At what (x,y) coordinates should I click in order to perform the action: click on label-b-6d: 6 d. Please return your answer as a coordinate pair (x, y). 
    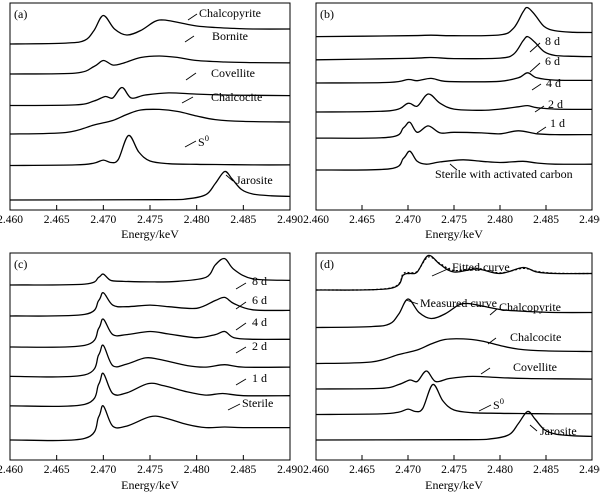
    Looking at the image, I should click on (552, 61).